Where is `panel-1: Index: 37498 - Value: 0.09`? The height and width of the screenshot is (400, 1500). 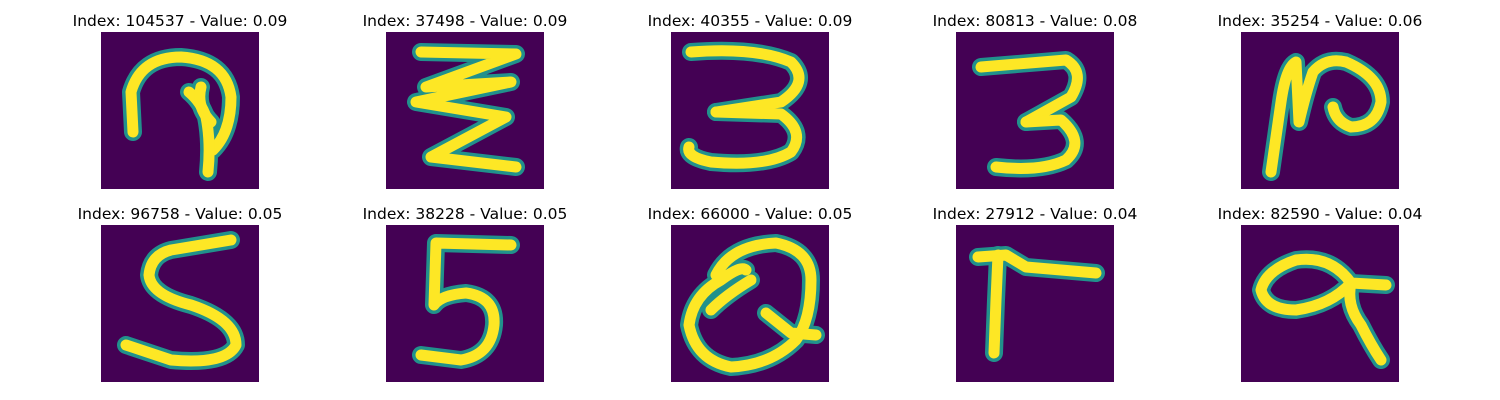
panel-1: Index: 37498 - Value: 0.09 is located at coordinates (465, 107).